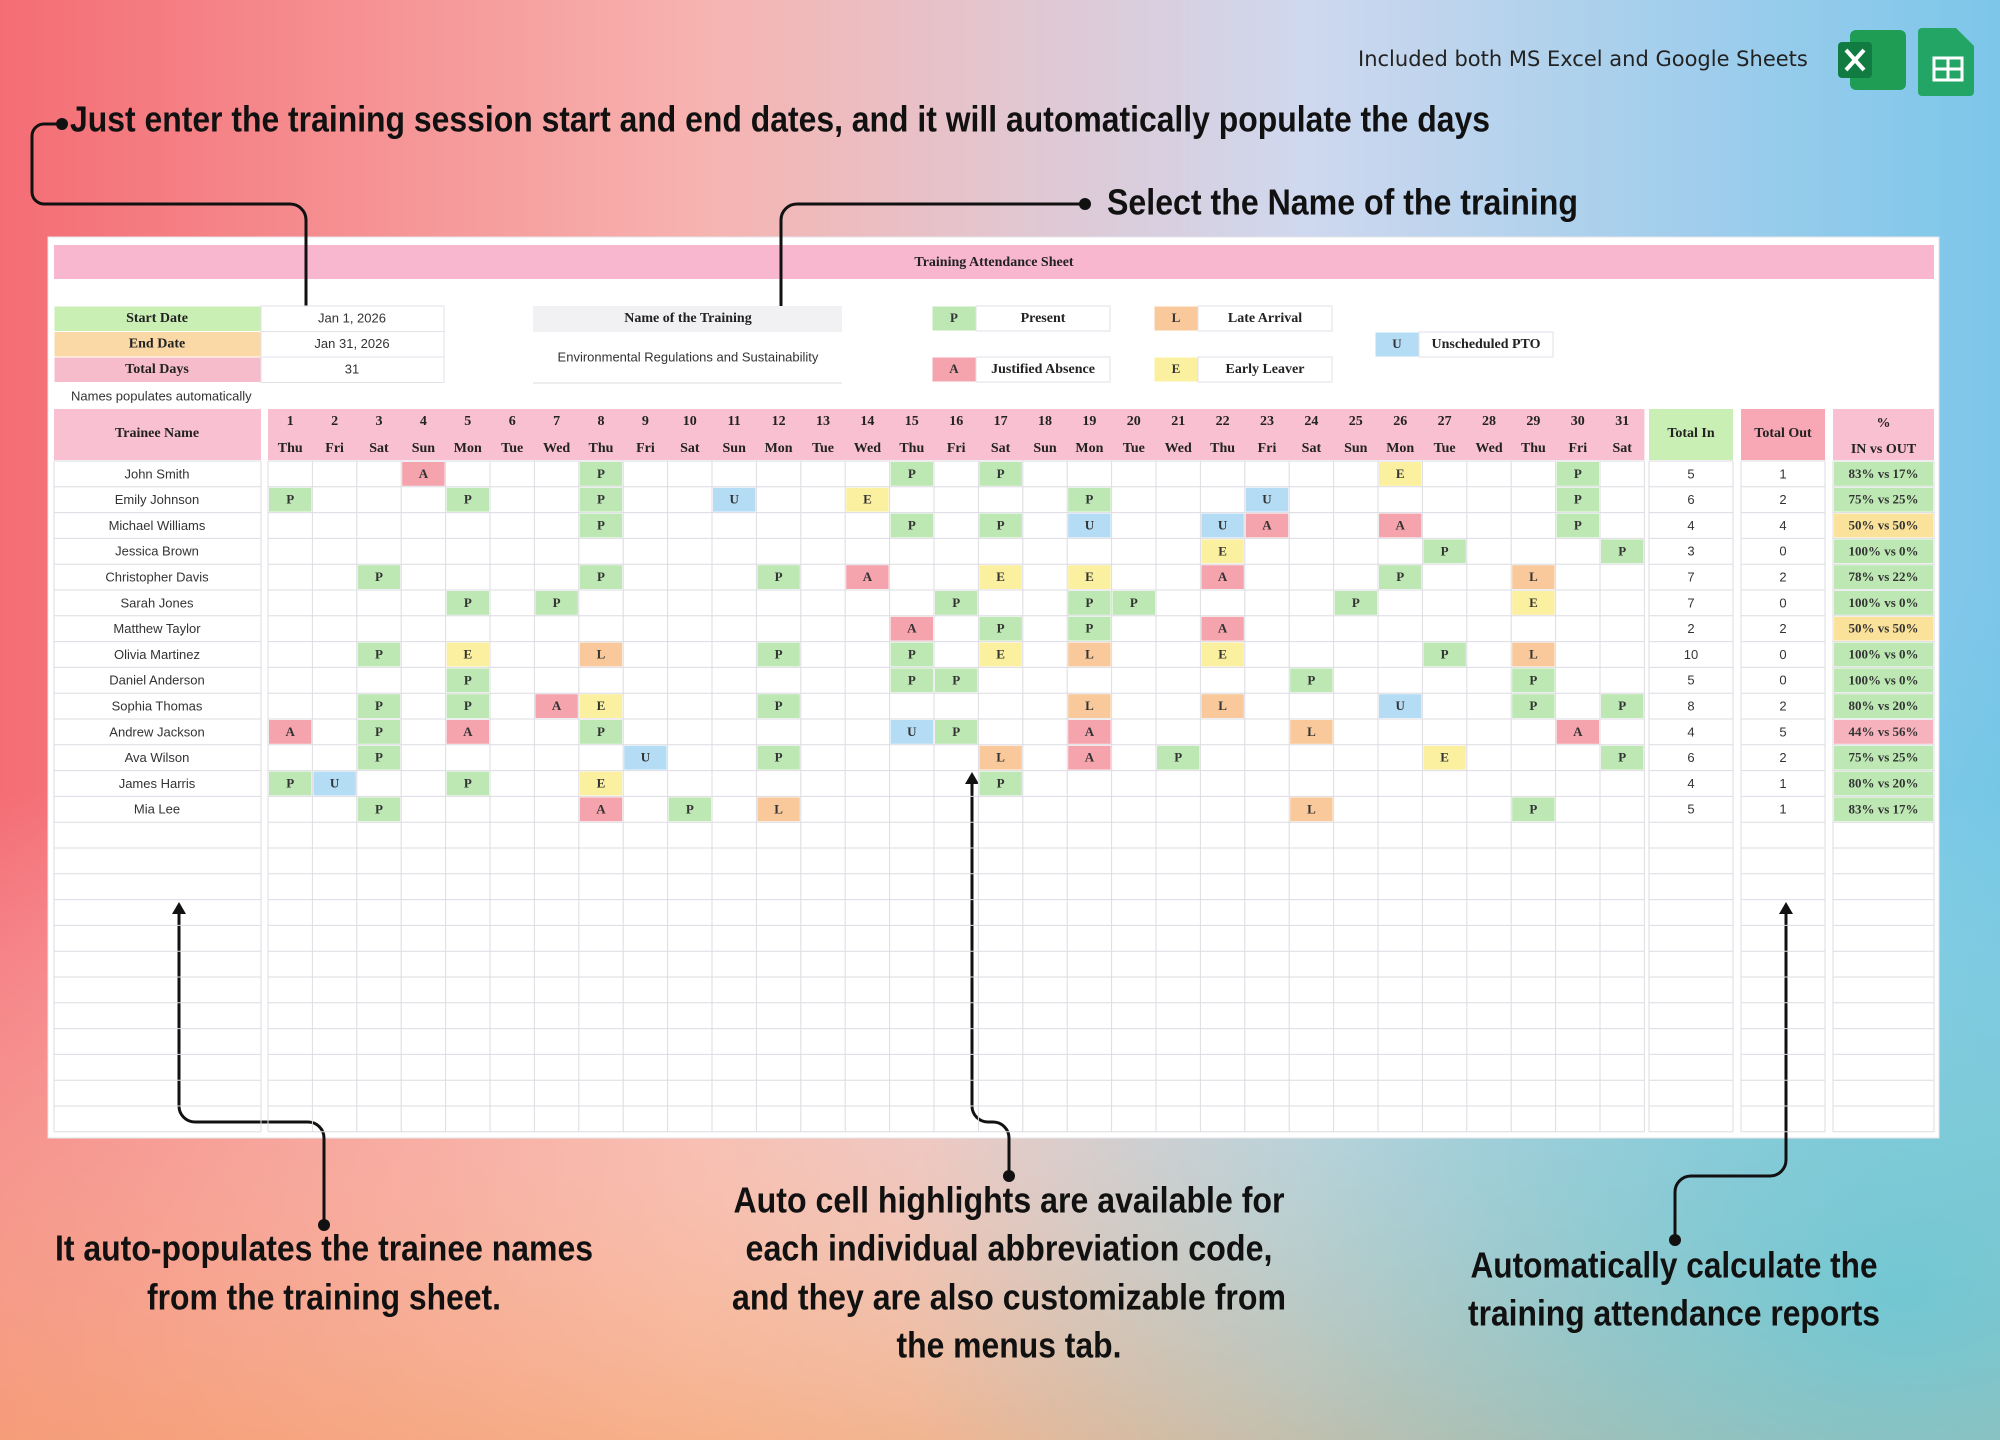  Describe the element at coordinates (1622, 421) in the screenshot. I see `day-number: 31` at that location.